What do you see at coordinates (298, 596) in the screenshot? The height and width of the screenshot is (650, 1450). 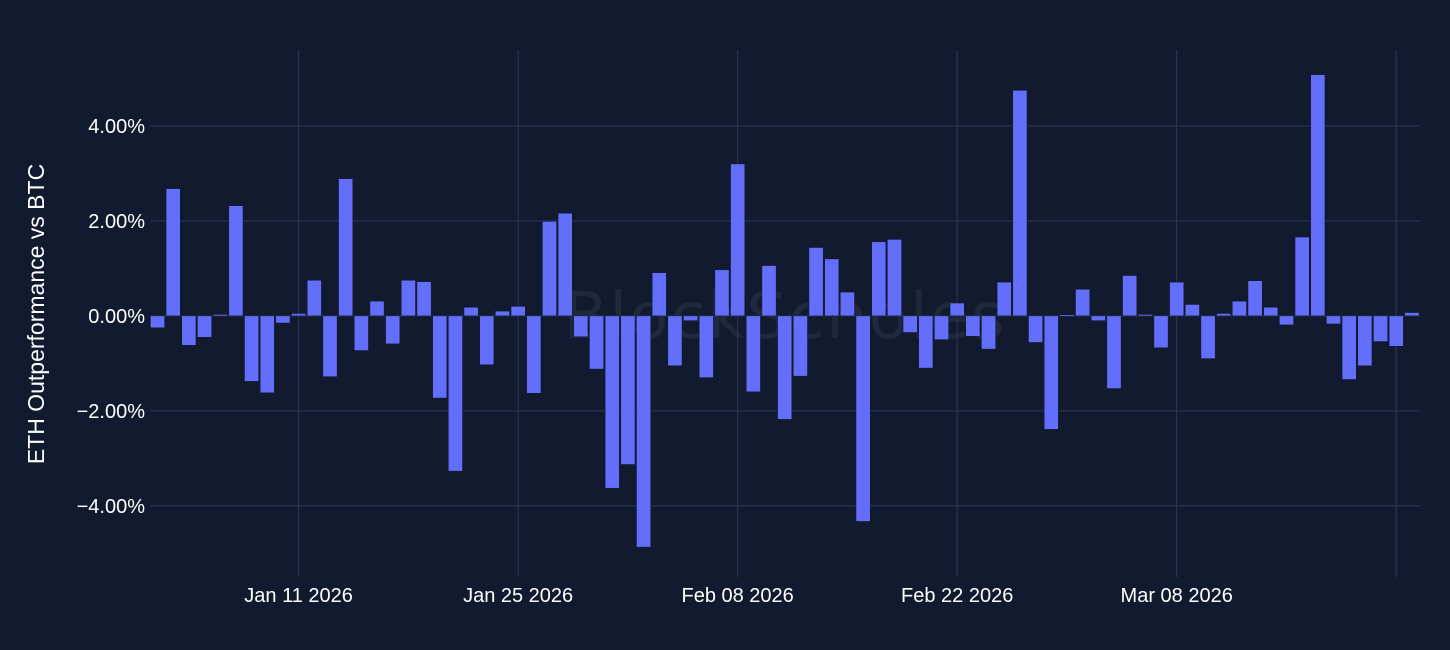 I see `x-tick-label: Jan 11 2026` at bounding box center [298, 596].